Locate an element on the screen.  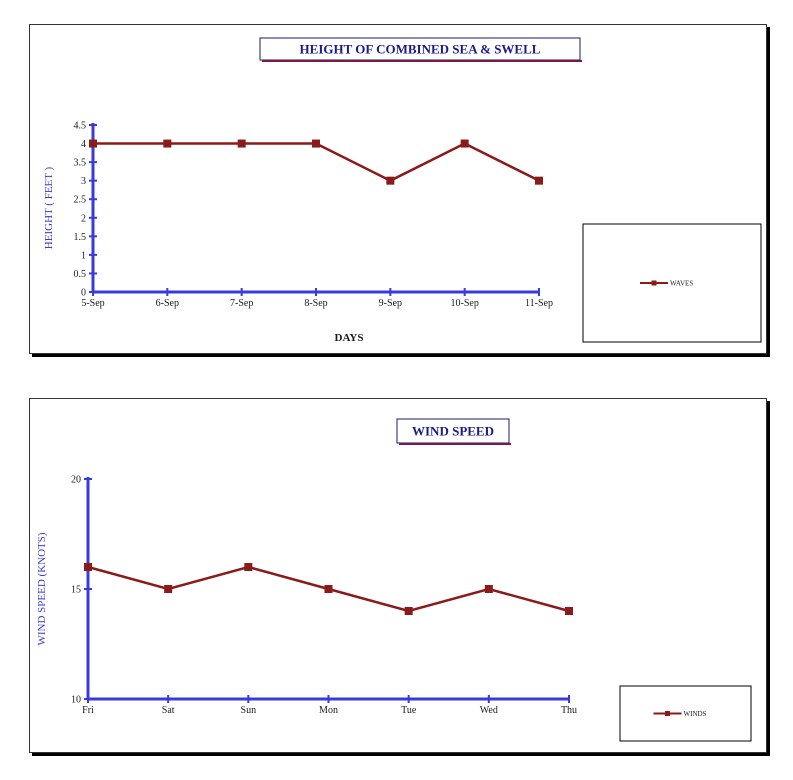
wave-y-tick-label: 4 is located at coordinates (83, 144).